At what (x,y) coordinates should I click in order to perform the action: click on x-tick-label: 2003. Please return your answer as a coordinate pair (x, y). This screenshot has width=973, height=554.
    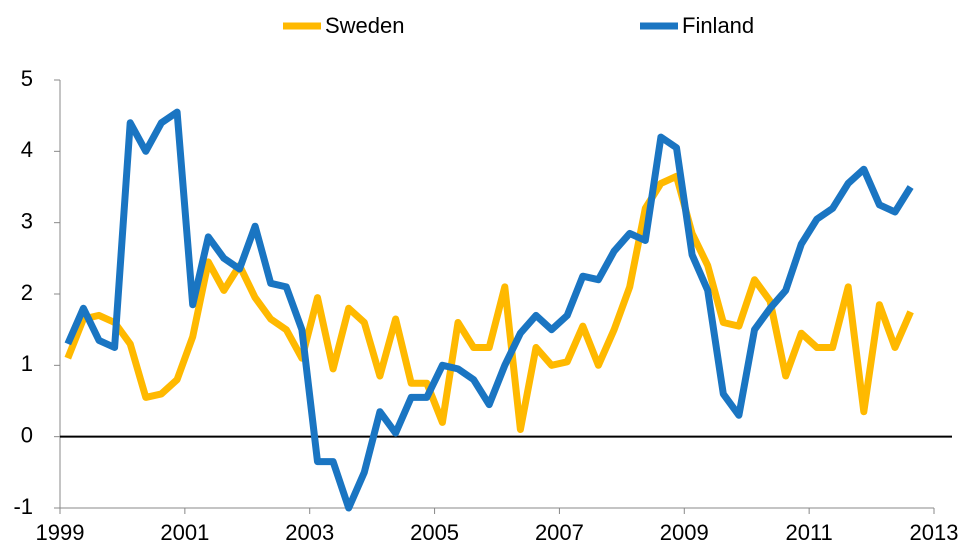
    Looking at the image, I should click on (309, 532).